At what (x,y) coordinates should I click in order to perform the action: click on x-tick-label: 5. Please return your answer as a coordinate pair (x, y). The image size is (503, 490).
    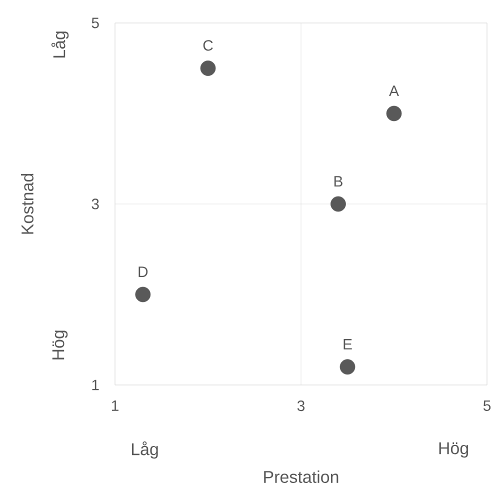
    Looking at the image, I should click on (487, 405).